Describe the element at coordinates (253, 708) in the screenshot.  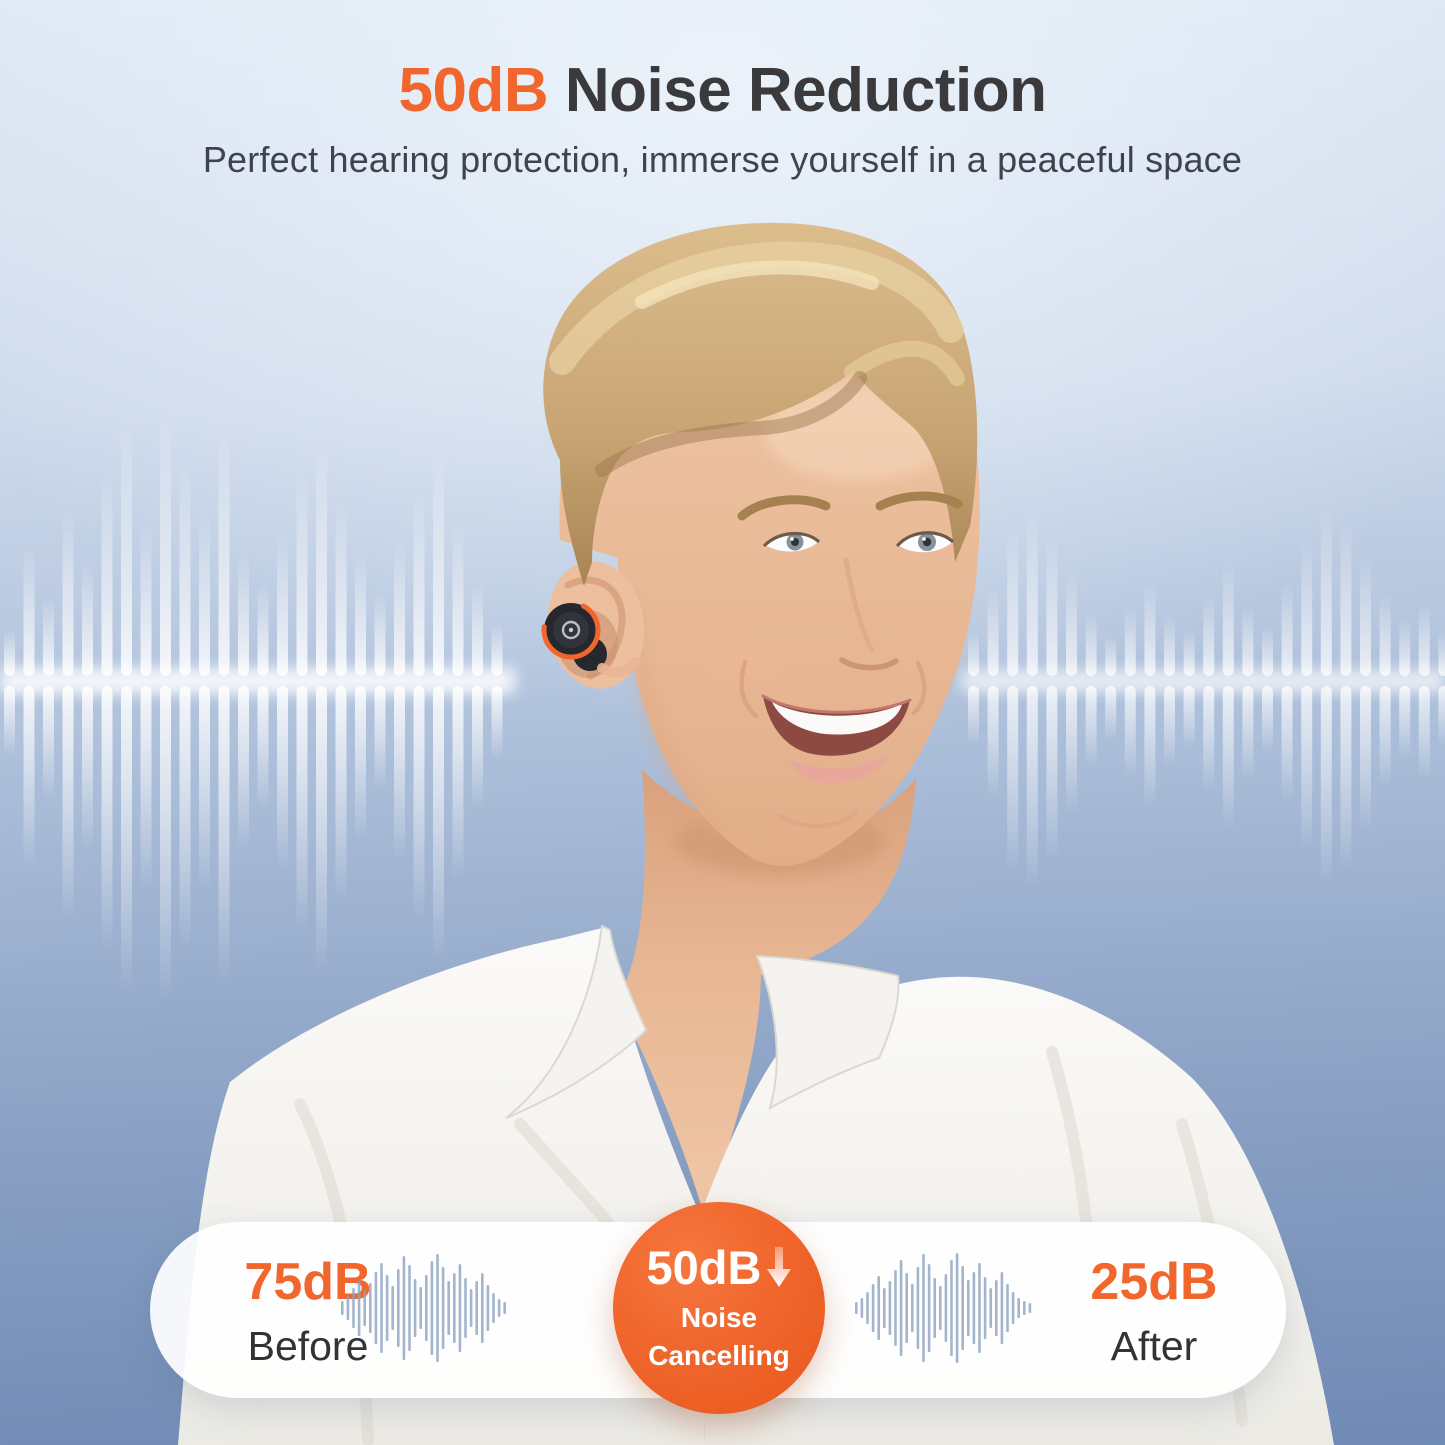
I see `soundwave-left-decoration` at that location.